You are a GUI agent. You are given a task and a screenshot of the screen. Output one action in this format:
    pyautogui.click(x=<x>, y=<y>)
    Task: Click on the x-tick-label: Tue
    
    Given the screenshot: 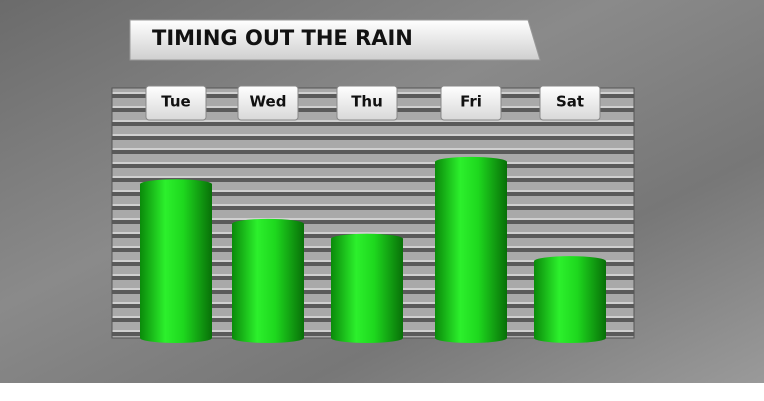 What is the action you would take?
    pyautogui.click(x=175, y=102)
    